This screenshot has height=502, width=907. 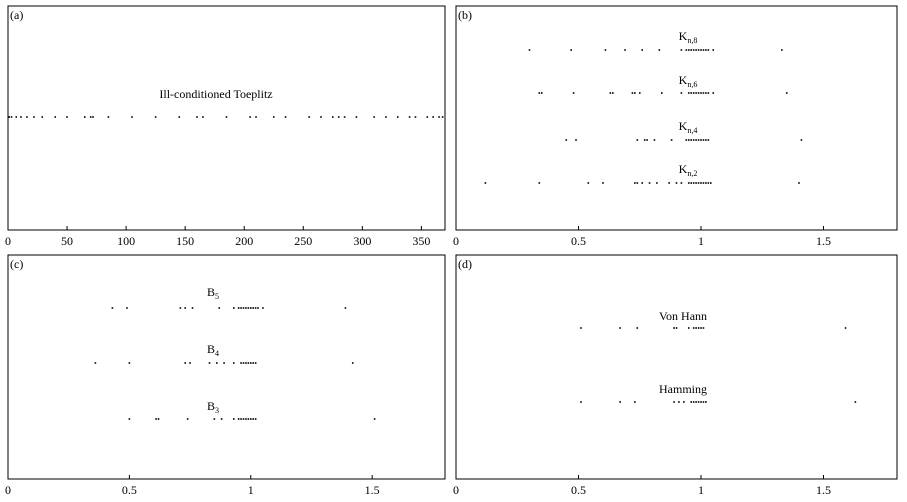 What do you see at coordinates (683, 389) in the screenshot?
I see `series-label: Hamming` at bounding box center [683, 389].